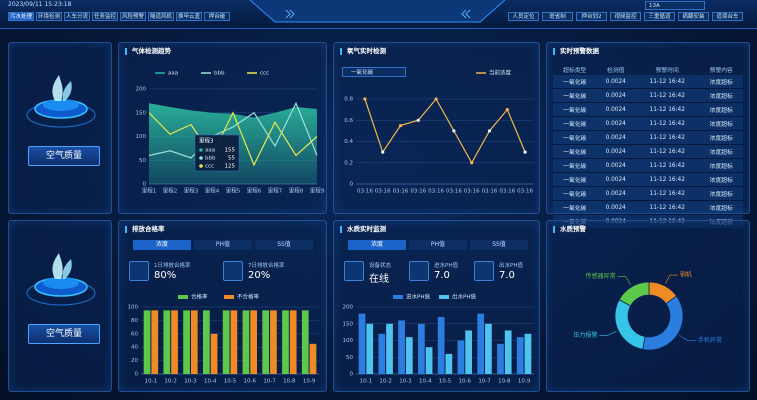 Image resolution: width=757 pixels, height=400 pixels. Describe the element at coordinates (569, 229) in the screenshot. I see `panel-title: 水质预警` at that location.